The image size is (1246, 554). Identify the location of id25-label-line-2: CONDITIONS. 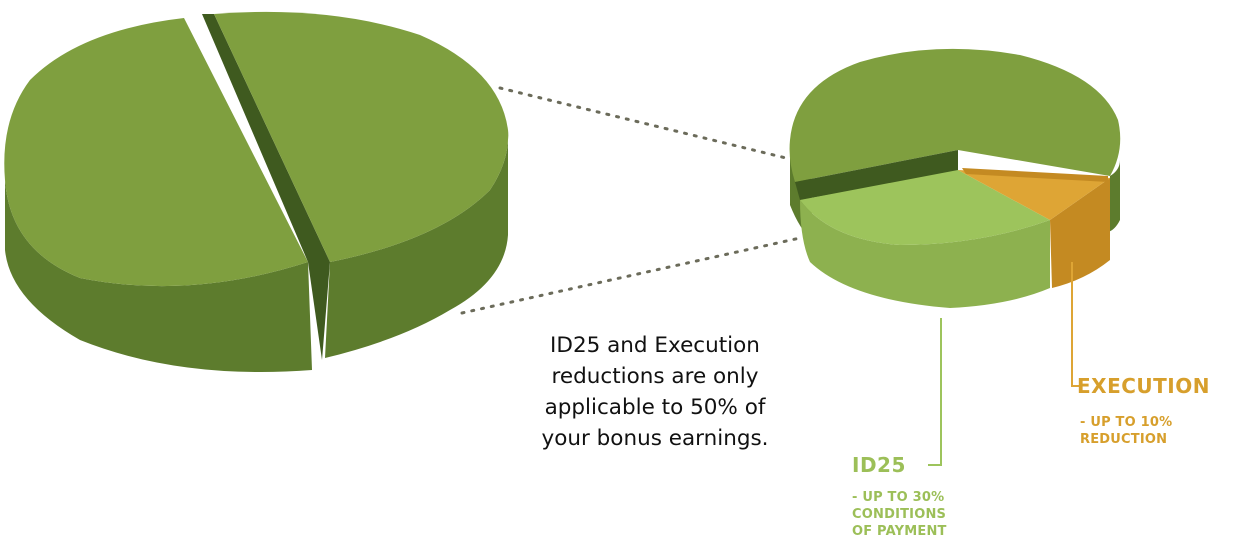
(899, 514).